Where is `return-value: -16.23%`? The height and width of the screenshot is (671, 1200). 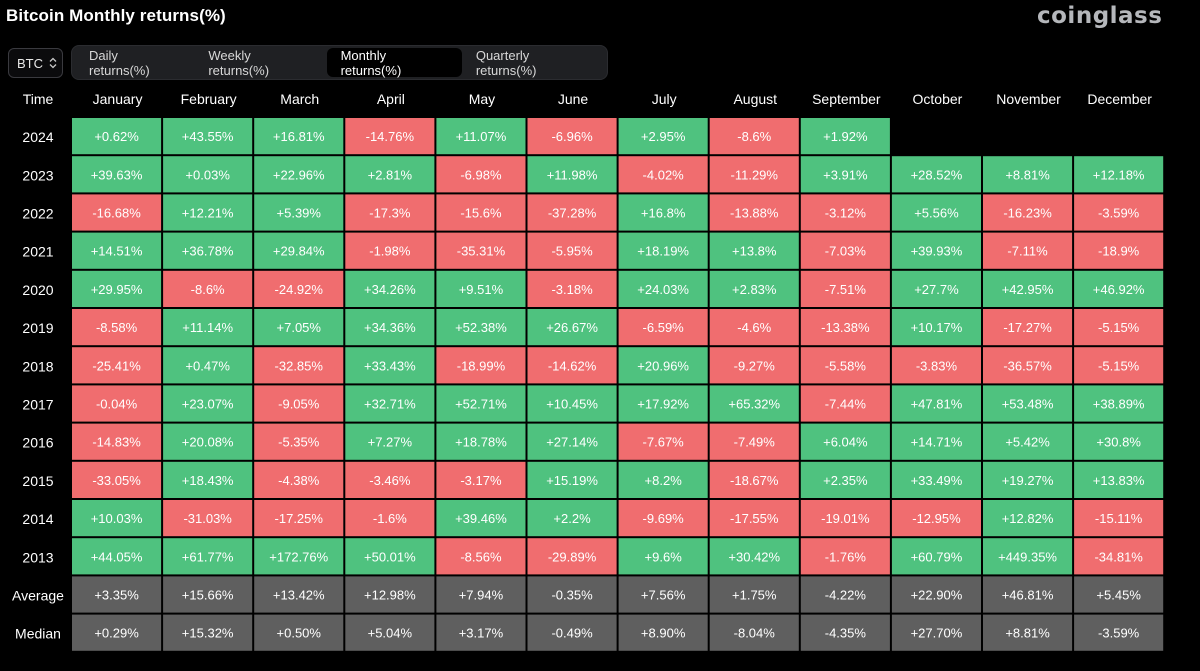
return-value: -16.23% is located at coordinates (1027, 213).